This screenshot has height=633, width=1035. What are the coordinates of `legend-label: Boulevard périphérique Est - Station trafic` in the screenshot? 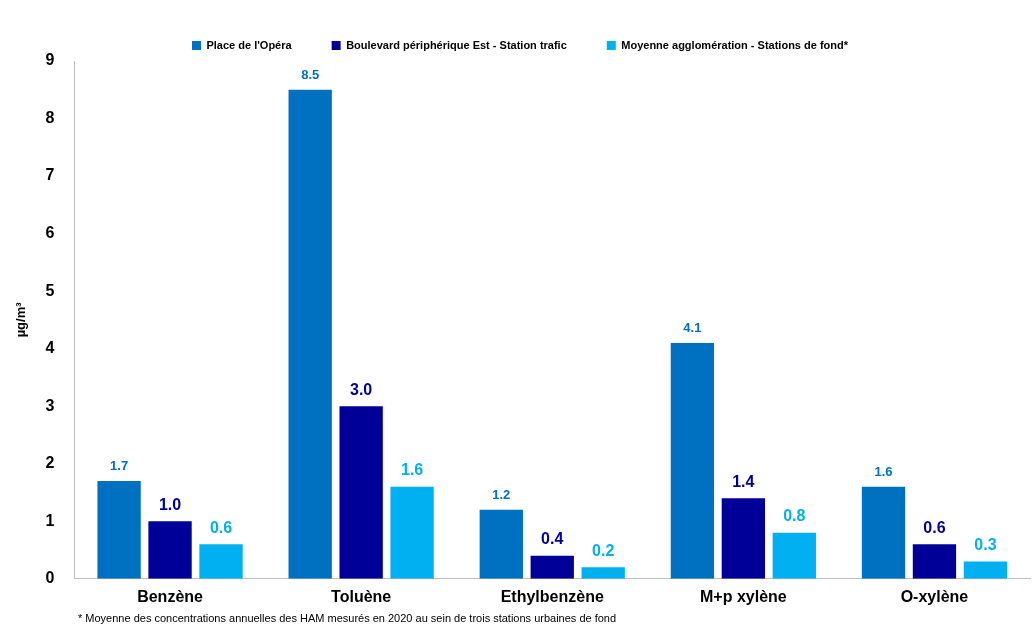 It's located at (456, 44).